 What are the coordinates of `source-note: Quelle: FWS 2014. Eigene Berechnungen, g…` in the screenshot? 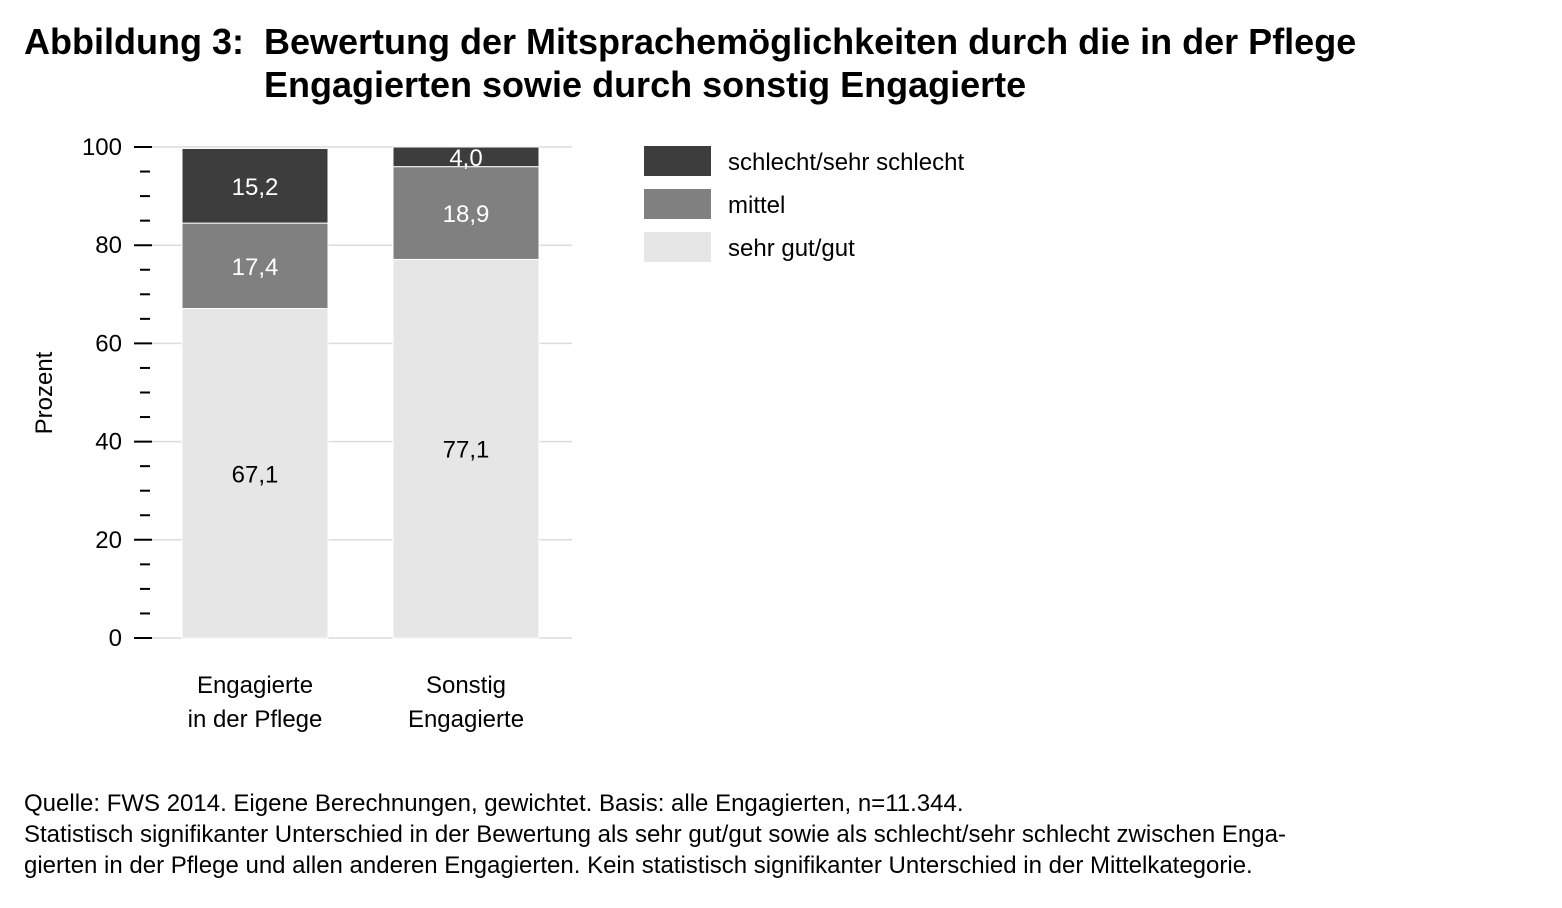 It's located at (494, 803).